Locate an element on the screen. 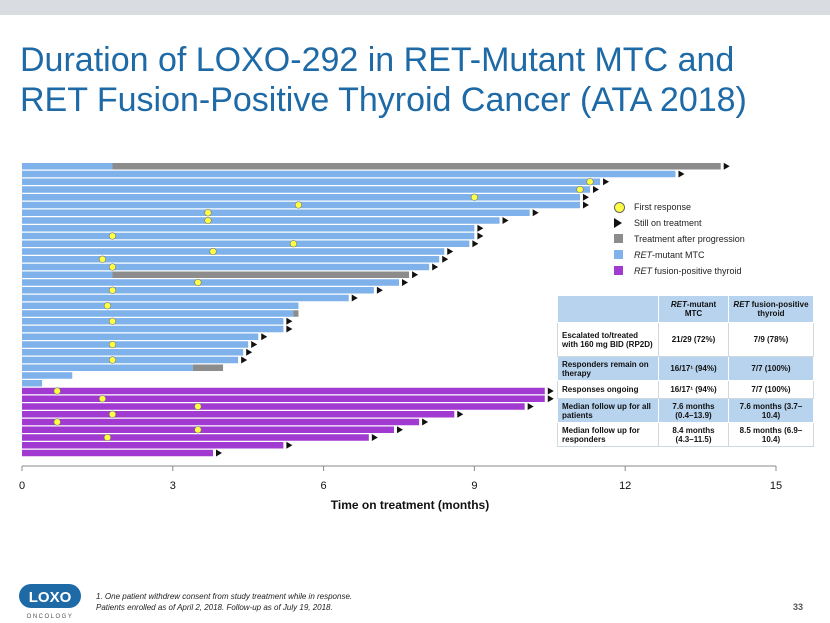 The image size is (830, 623). logo-pill is located at coordinates (50, 596).